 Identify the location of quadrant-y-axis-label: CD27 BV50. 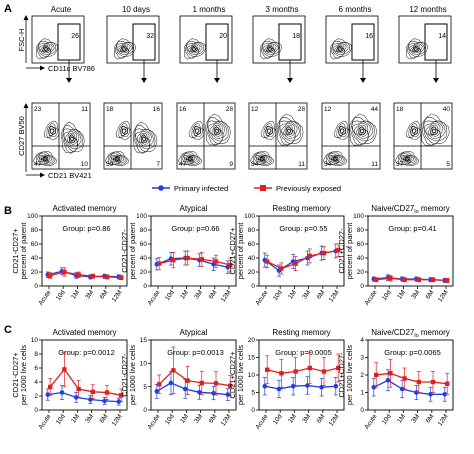
(21, 136).